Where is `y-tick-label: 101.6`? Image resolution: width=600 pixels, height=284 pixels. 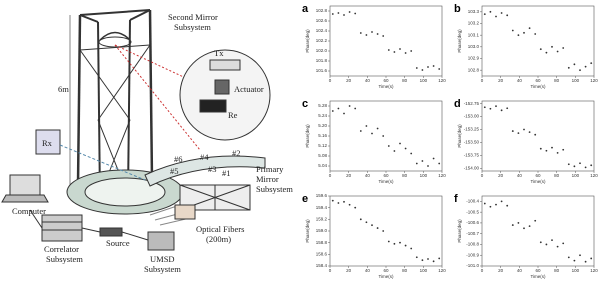
y-tick-label: 101.6 is located at coordinates (322, 70).